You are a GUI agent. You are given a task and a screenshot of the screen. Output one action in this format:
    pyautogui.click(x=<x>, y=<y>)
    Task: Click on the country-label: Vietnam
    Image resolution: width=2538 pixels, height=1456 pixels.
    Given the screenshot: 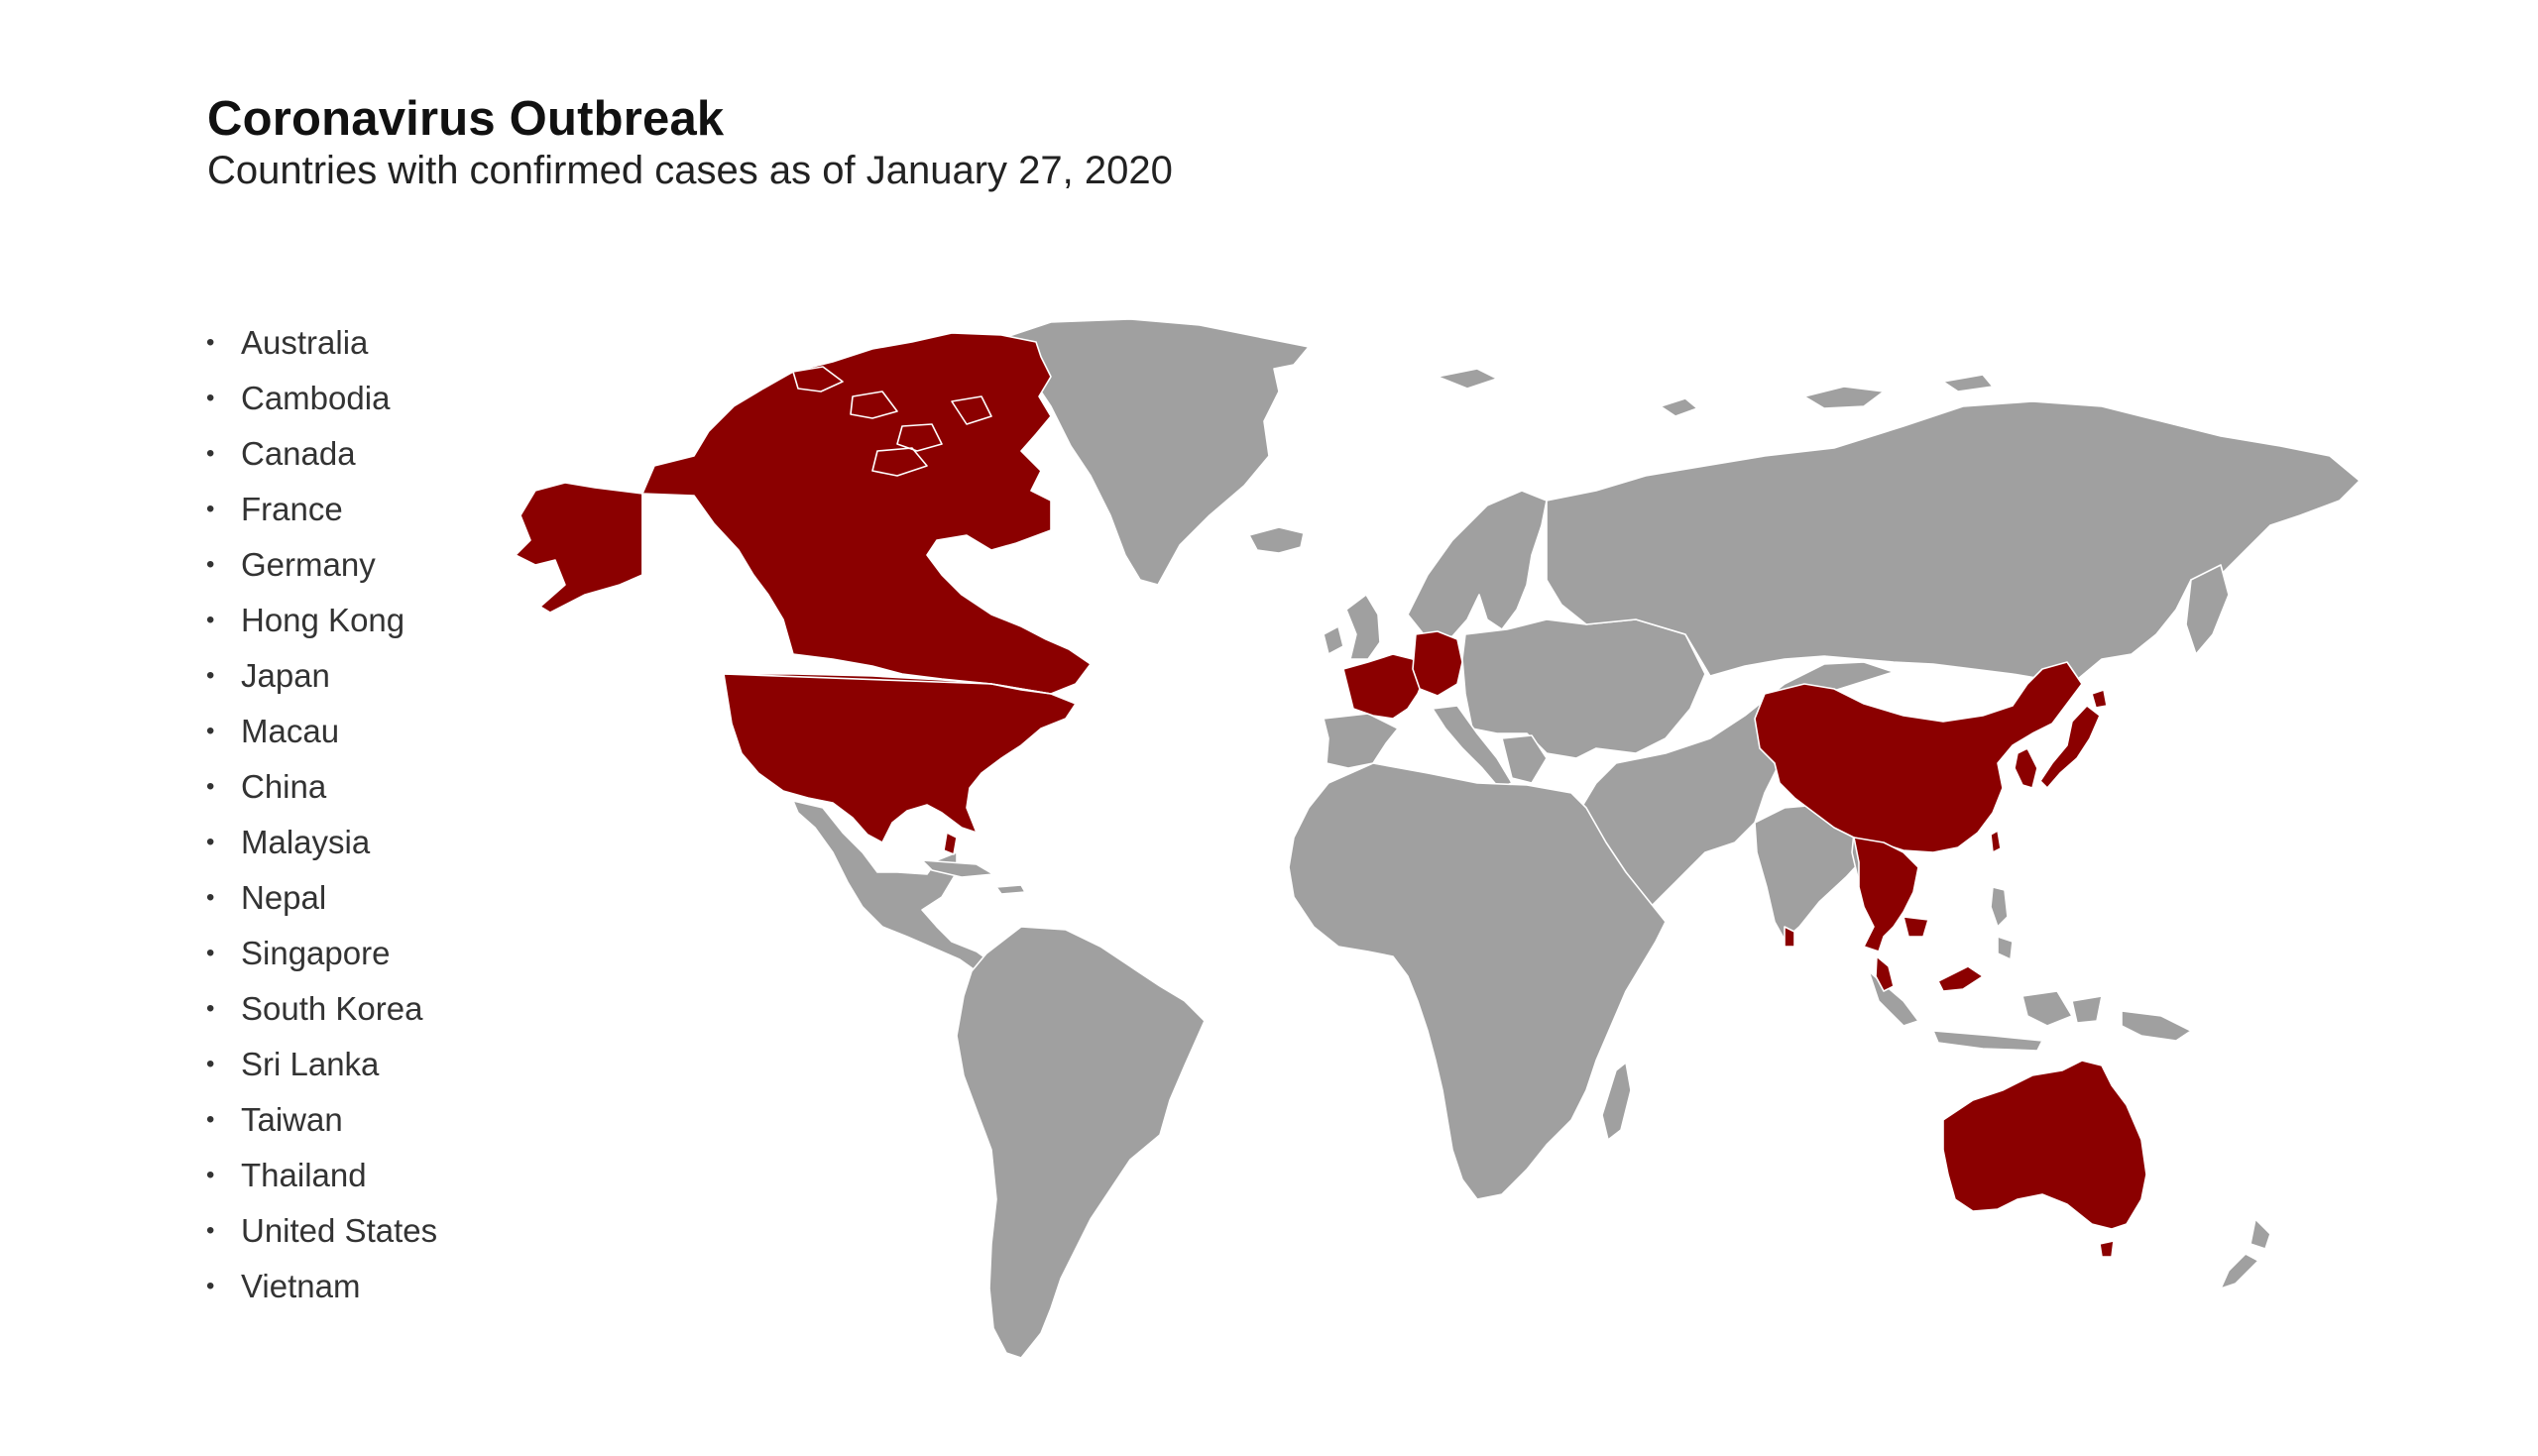 What is the action you would take?
    pyautogui.click(x=301, y=1286)
    